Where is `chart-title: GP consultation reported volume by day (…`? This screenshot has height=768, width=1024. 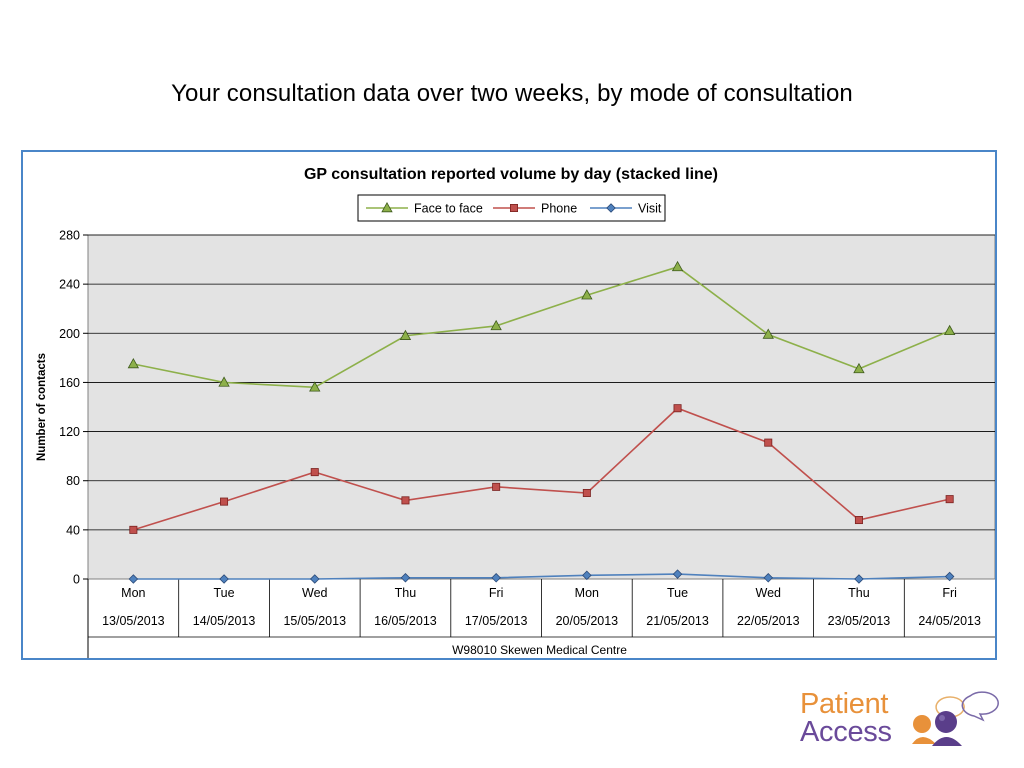 chart-title: GP consultation reported volume by day (… is located at coordinates (511, 174).